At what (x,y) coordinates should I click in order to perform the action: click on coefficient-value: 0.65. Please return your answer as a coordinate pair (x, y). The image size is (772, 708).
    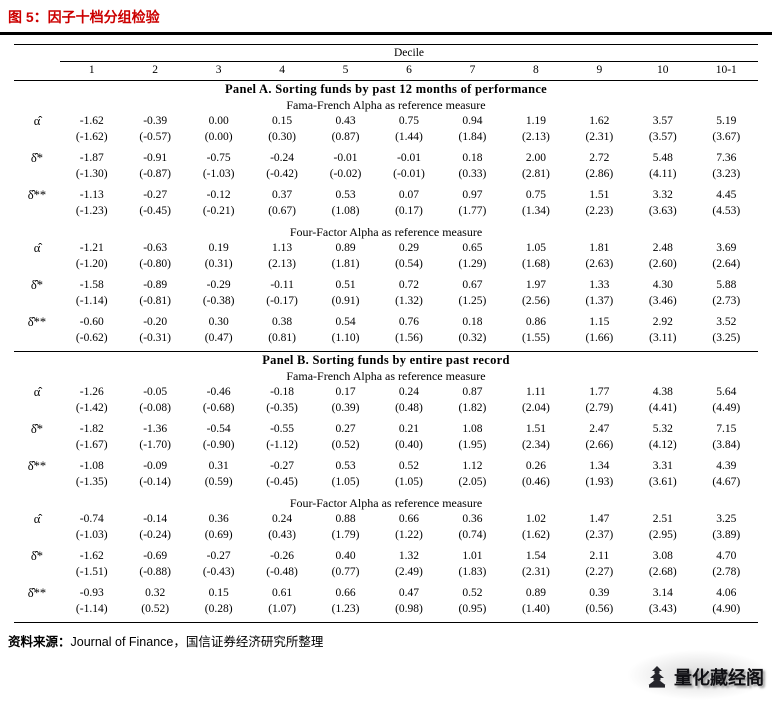
    Looking at the image, I should click on (472, 248).